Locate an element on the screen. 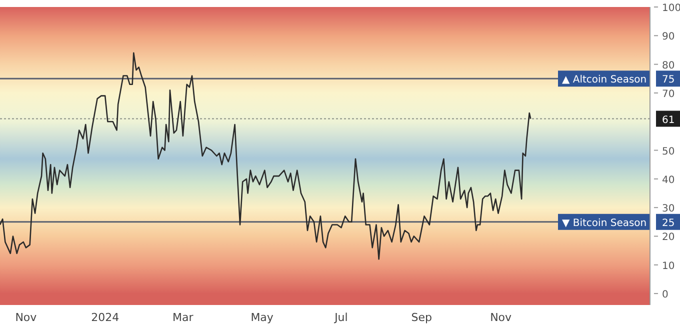 The height and width of the screenshot is (334, 680). x-tick-label: Mar is located at coordinates (183, 317).